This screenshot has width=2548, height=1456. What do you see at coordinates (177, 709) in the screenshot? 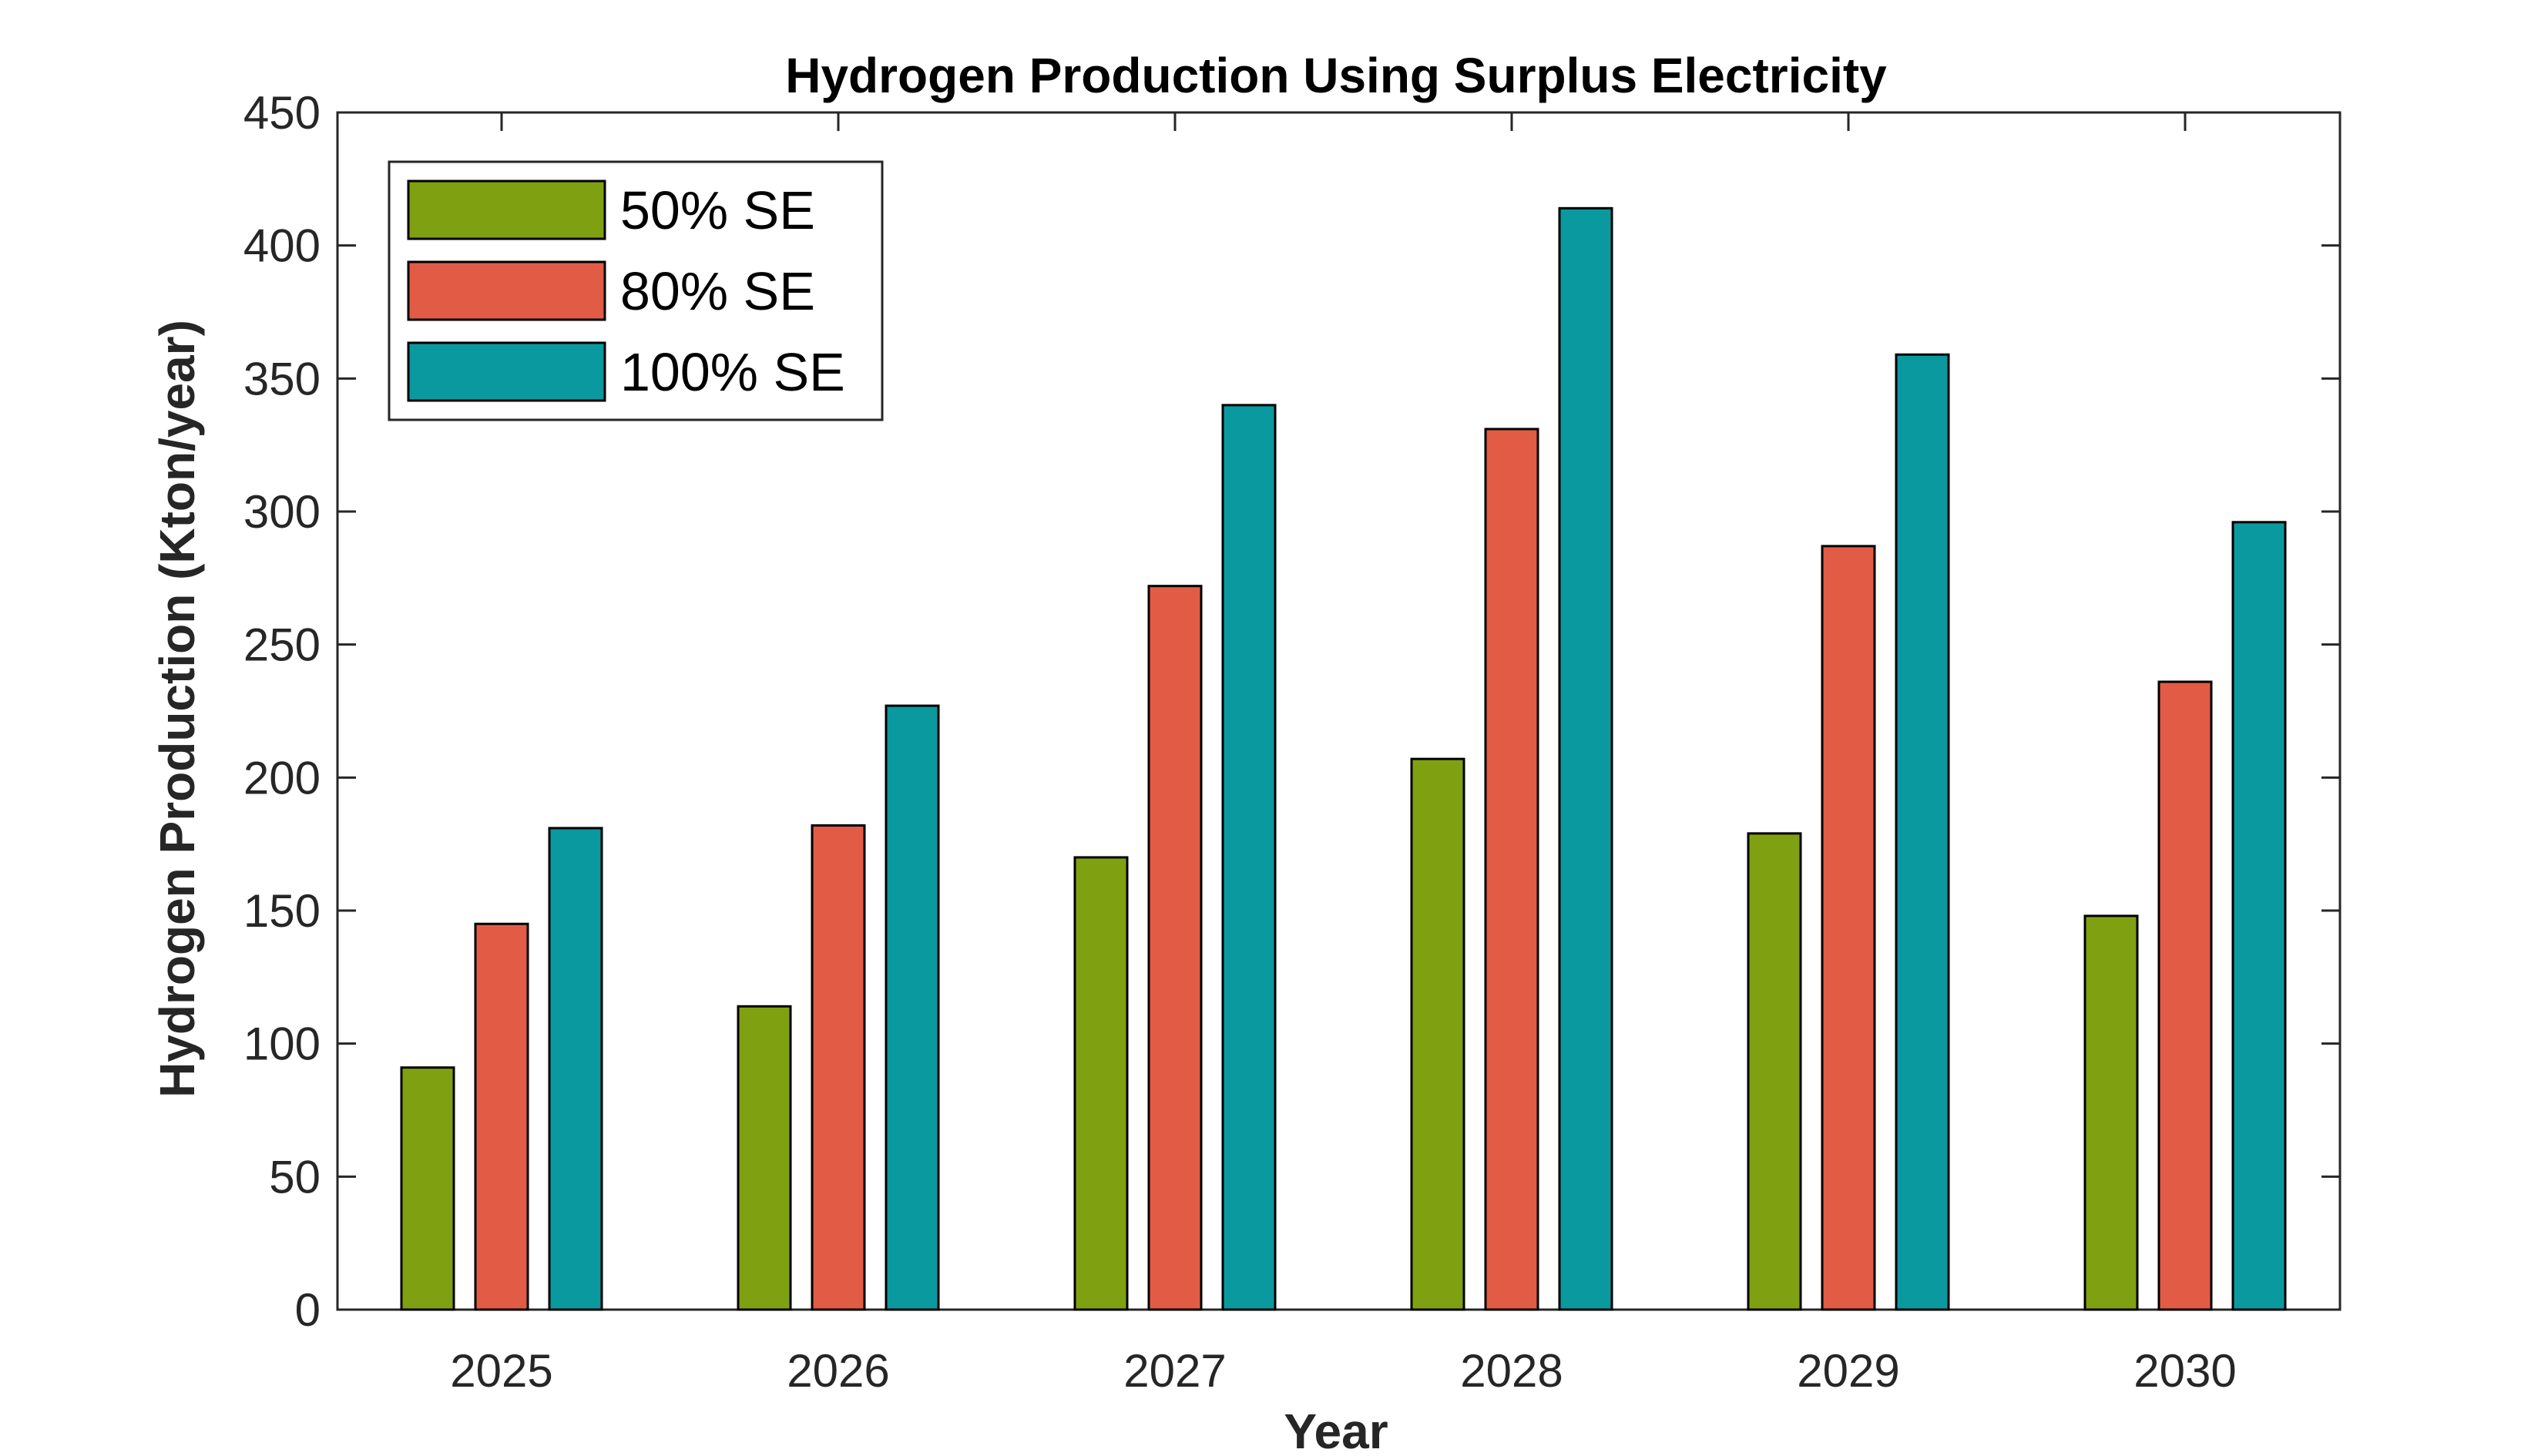
I see `y-axis-title: Hydrogen Production (Kton/year)` at bounding box center [177, 709].